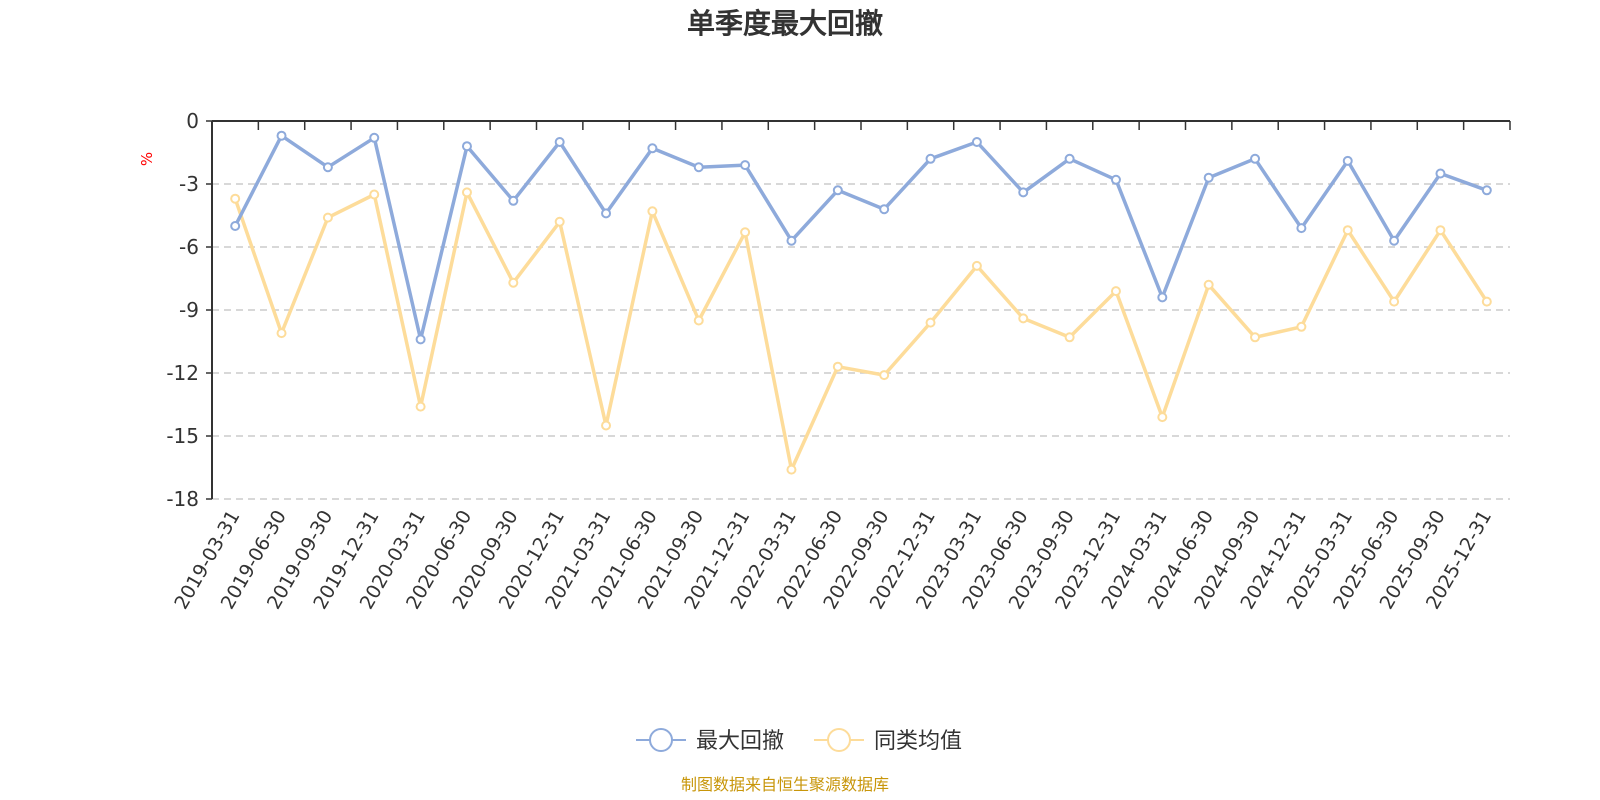  I want to click on y-tick-label: -12, so click(182, 373).